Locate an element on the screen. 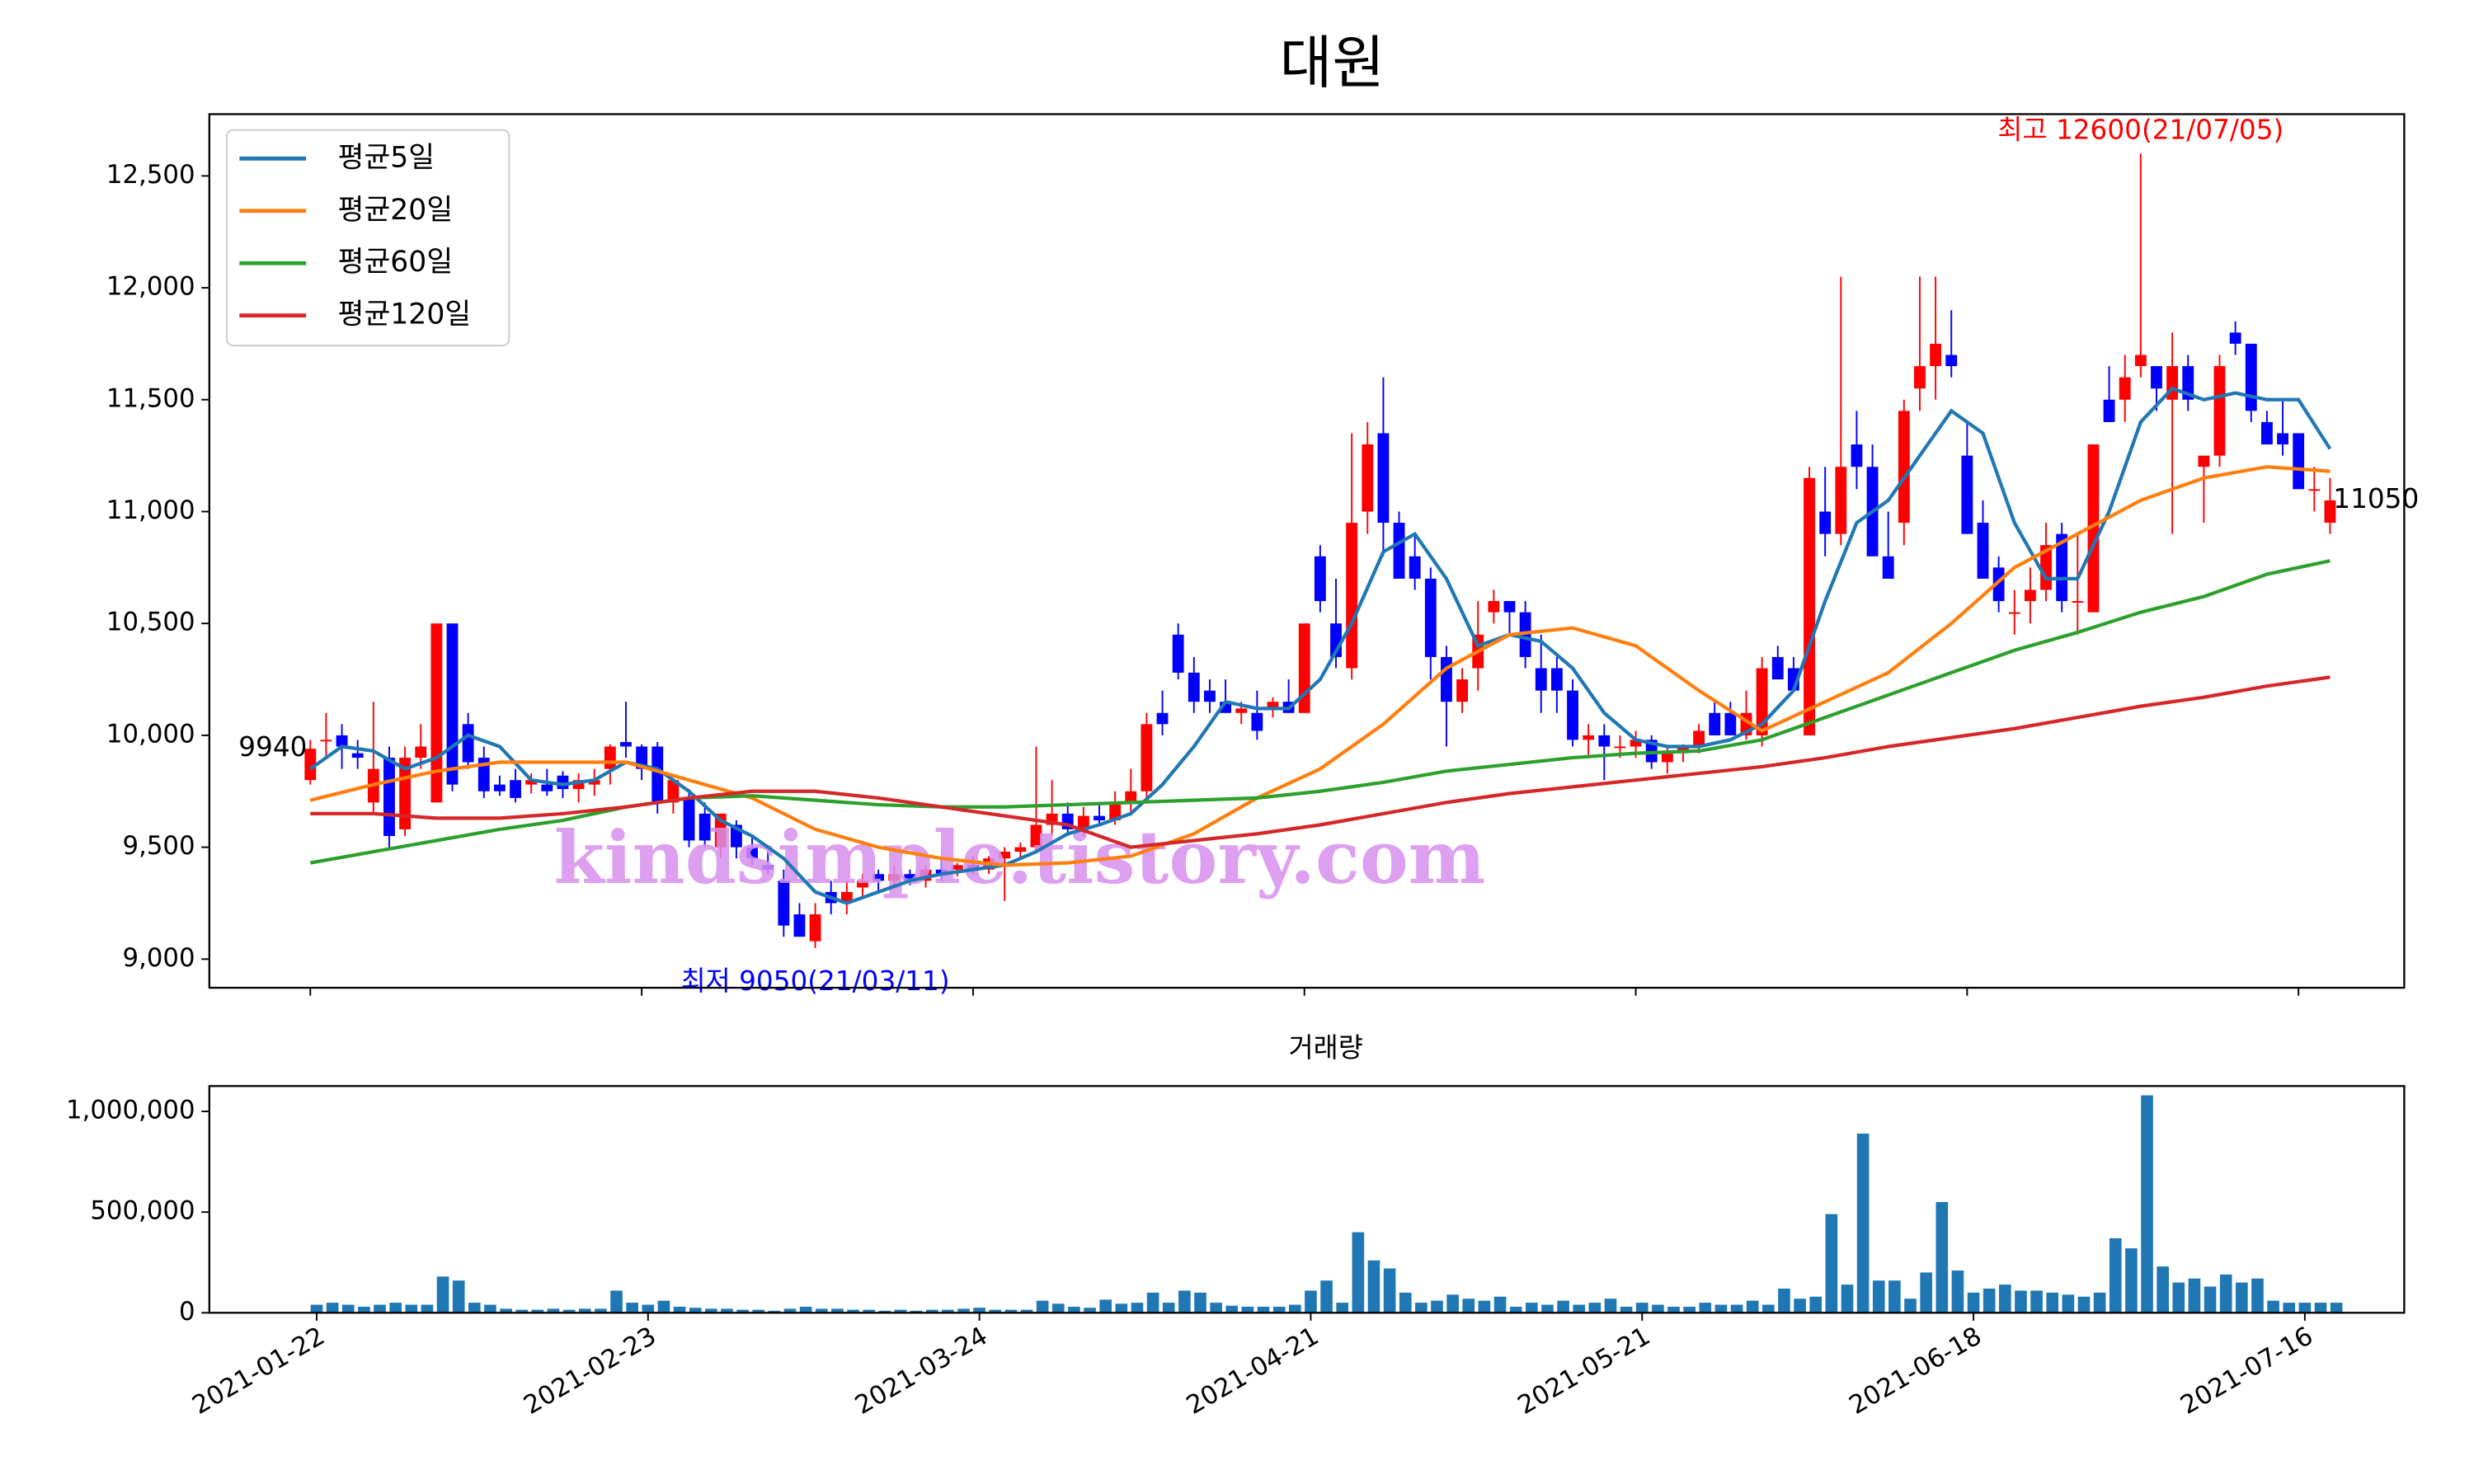 The image size is (2474, 1484). y-tick-label: 1,000,000 is located at coordinates (130, 1110).